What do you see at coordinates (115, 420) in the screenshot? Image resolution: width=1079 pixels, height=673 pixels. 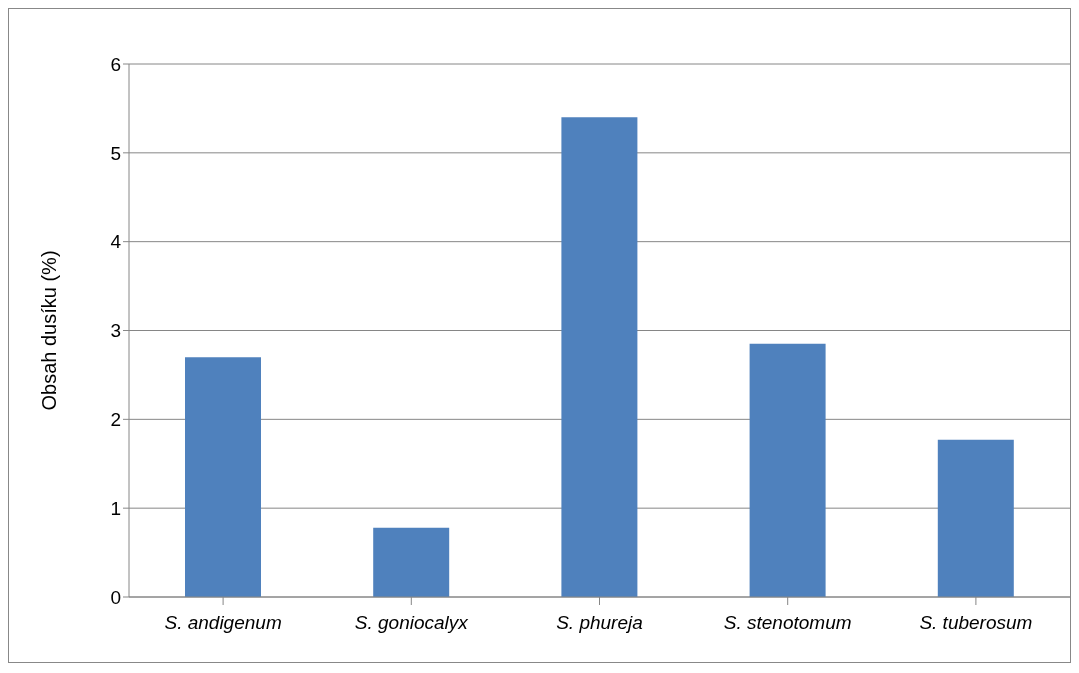 I see `y-tick-label: 2` at bounding box center [115, 420].